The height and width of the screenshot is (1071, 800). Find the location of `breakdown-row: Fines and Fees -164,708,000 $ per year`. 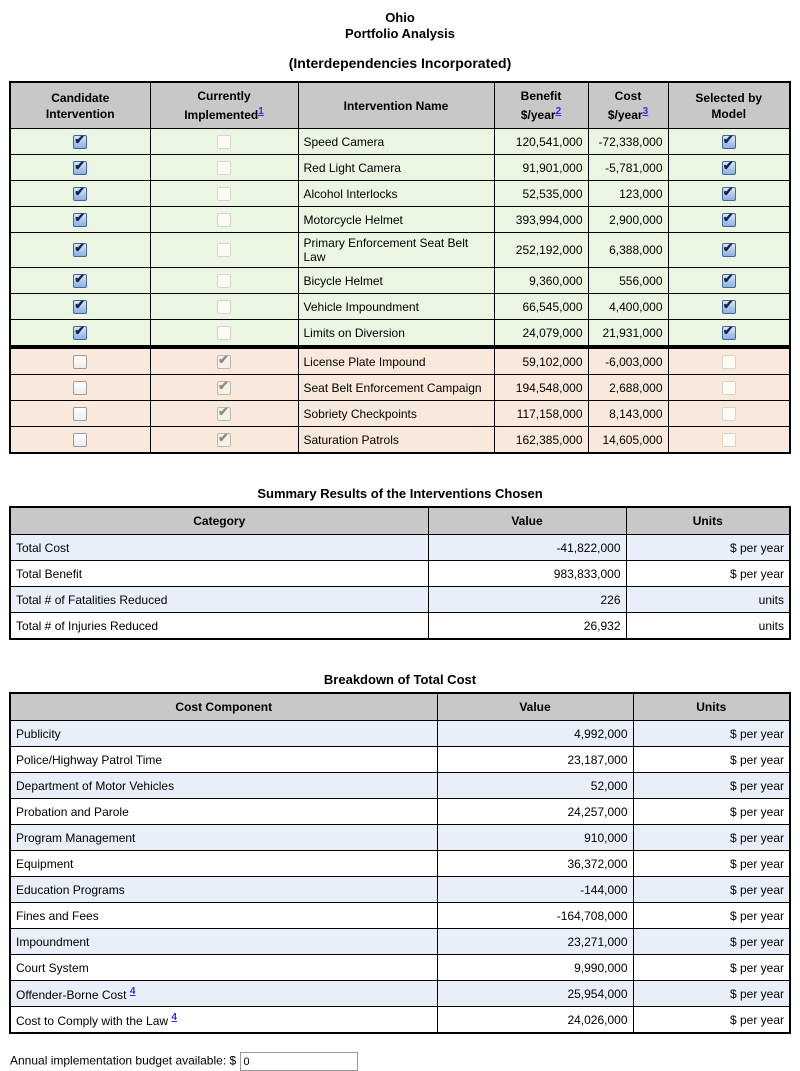

breakdown-row: Fines and Fees -164,708,000 $ per year is located at coordinates (400, 915).